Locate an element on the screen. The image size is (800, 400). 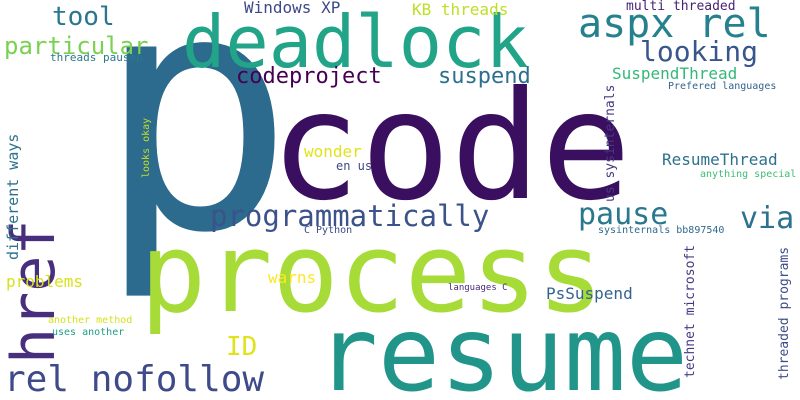
word-languages-c: languages C is located at coordinates (478, 288).